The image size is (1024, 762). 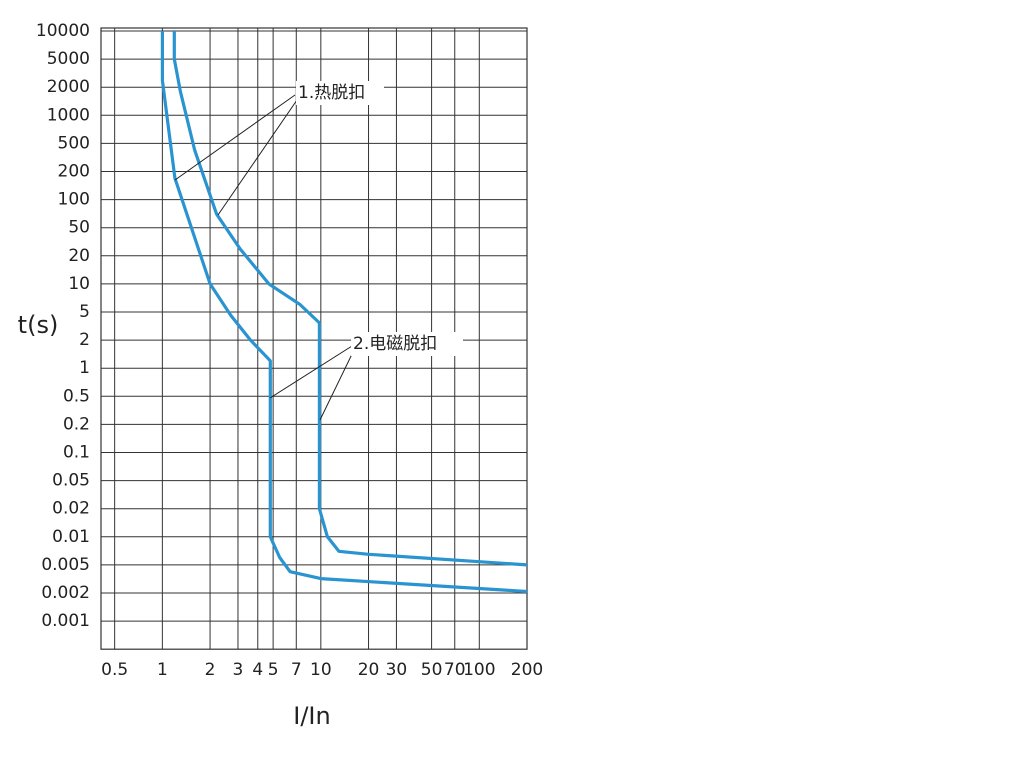 I want to click on y-tick-label: 50, so click(x=79, y=228).